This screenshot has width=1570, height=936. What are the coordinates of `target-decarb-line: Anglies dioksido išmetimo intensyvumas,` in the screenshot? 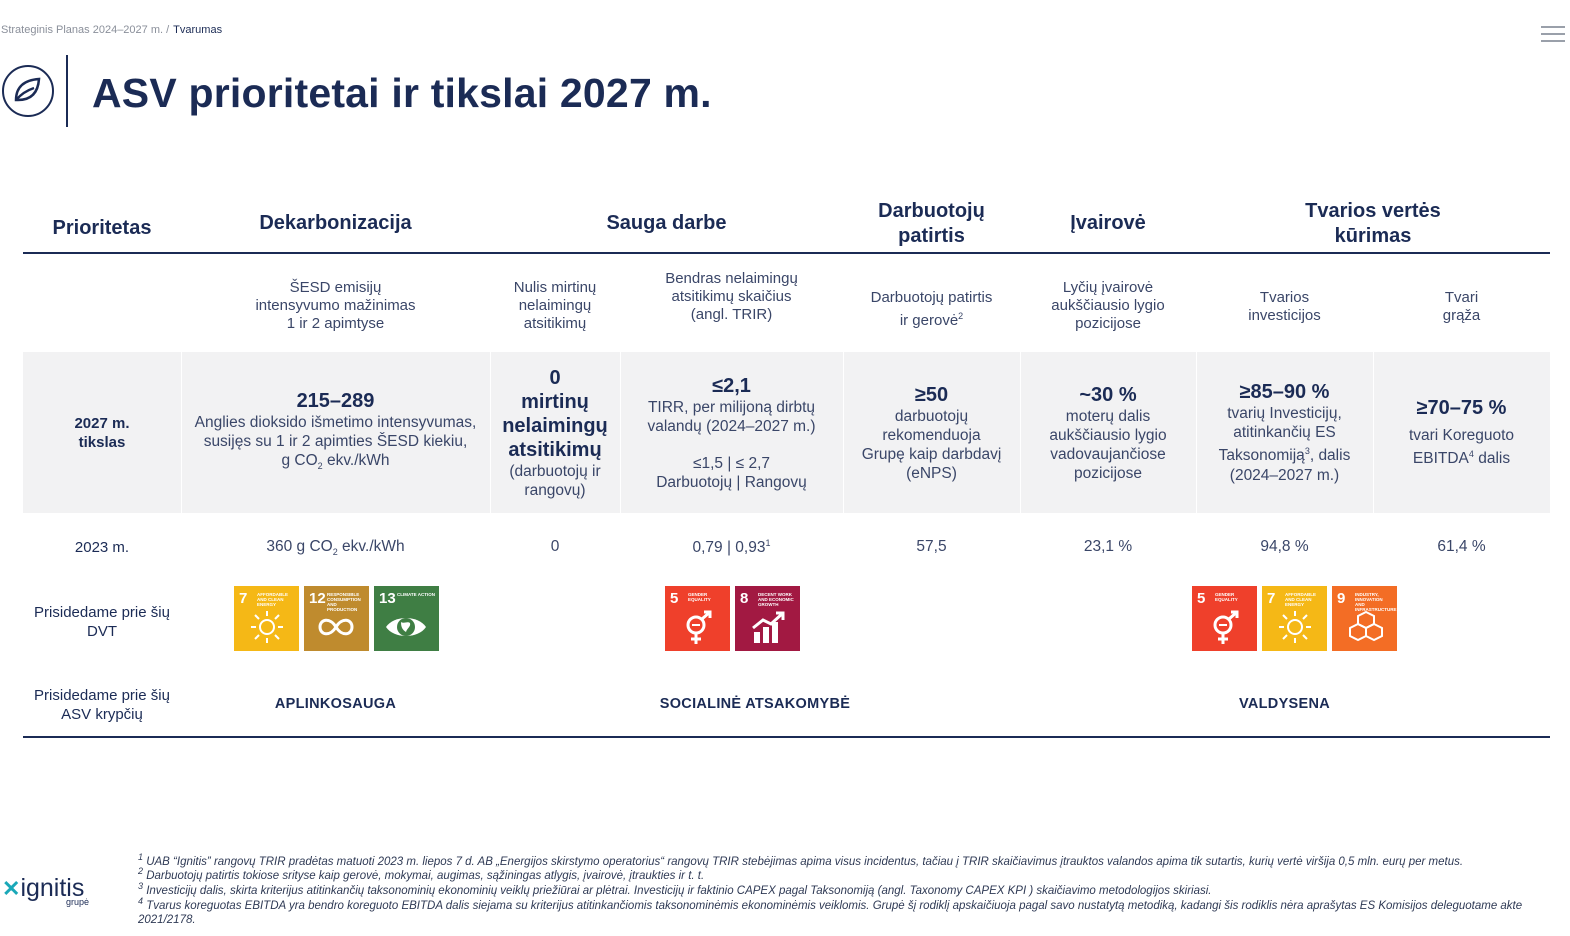 It's located at (335, 422).